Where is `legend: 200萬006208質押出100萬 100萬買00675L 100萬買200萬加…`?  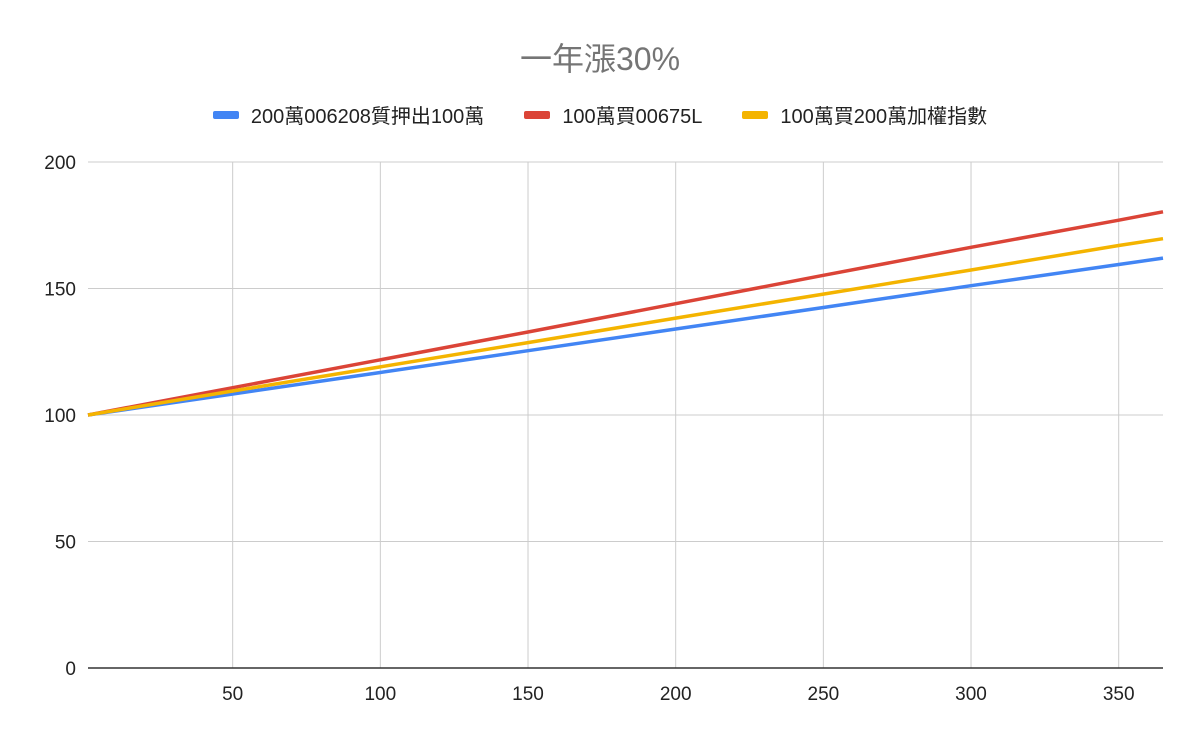
legend: 200萬006208質押出100萬 100萬買00675L 100萬買200萬加… is located at coordinates (600, 114).